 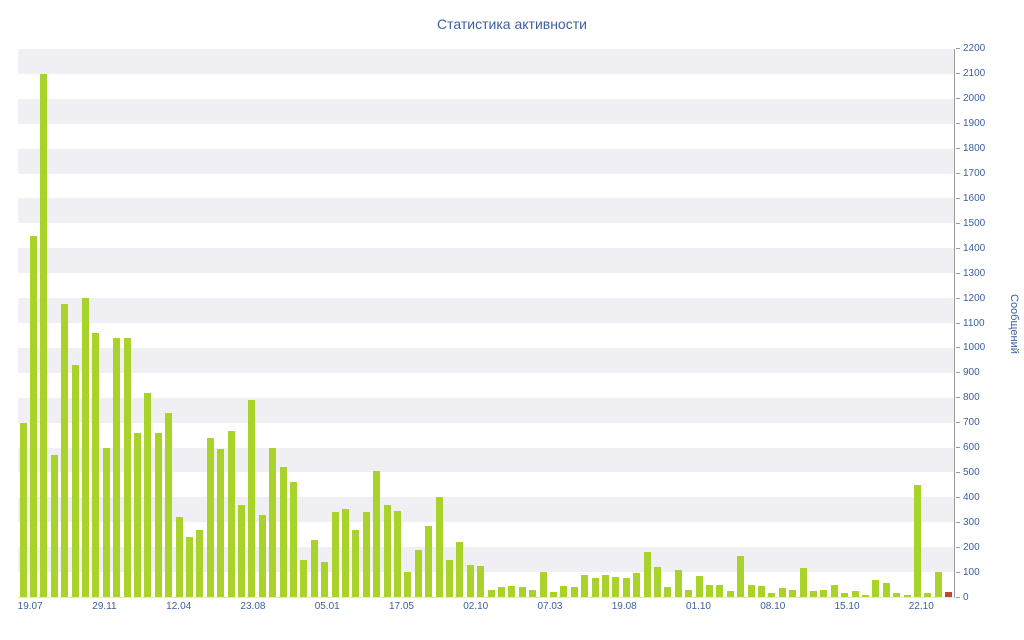 What do you see at coordinates (30, 606) in the screenshot?
I see `x-tick-label: 19.07` at bounding box center [30, 606].